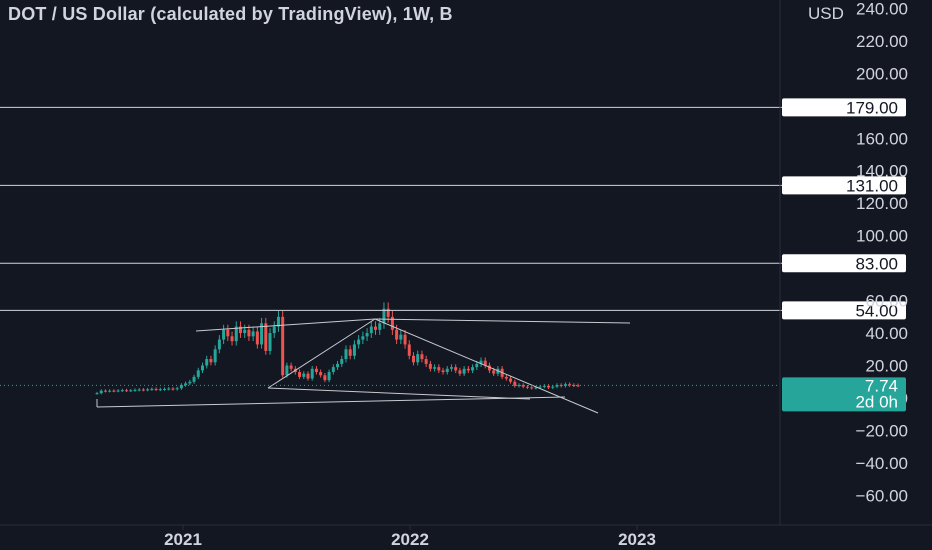  What do you see at coordinates (882, 430) in the screenshot?
I see `price-axis-label: −20.00` at bounding box center [882, 430].